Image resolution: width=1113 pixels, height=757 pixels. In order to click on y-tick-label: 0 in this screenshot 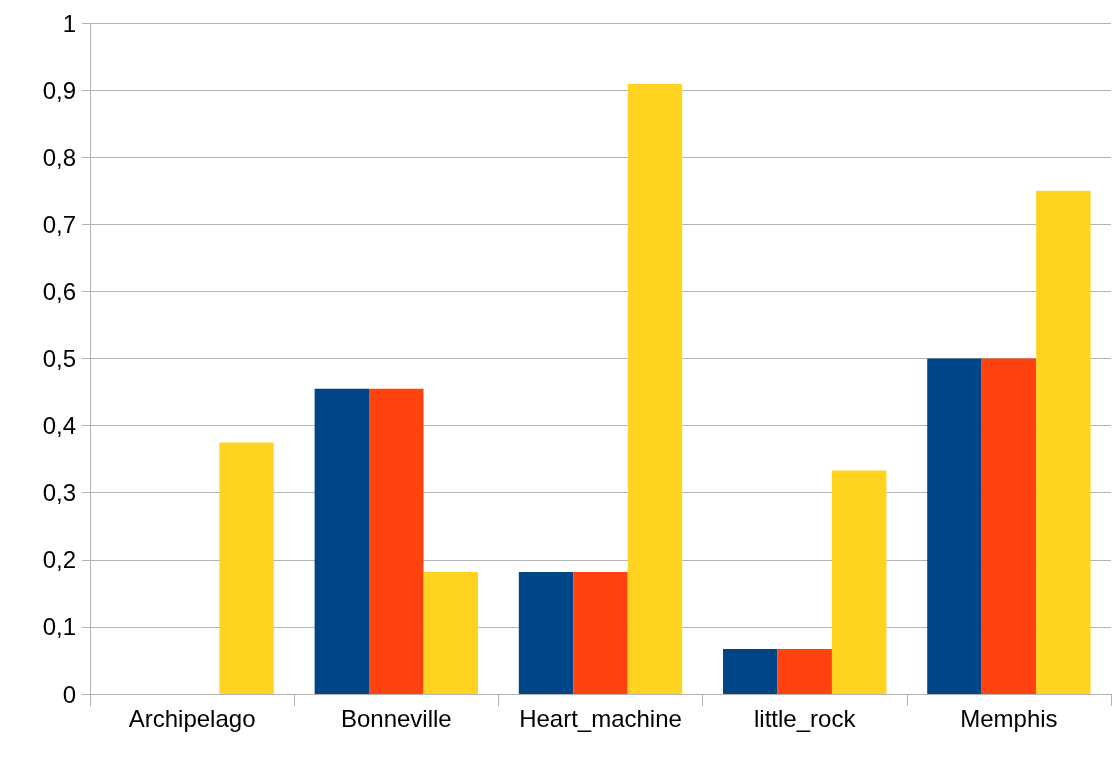, I will do `click(69, 694)`.